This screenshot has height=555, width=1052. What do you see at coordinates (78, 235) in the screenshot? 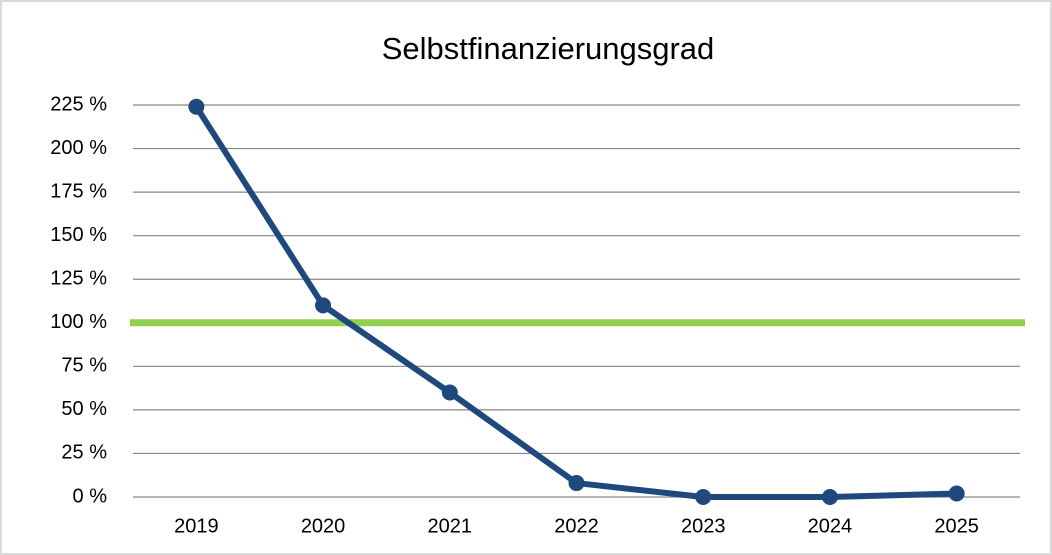
I see `y-tick-label: 150 %` at bounding box center [78, 235].